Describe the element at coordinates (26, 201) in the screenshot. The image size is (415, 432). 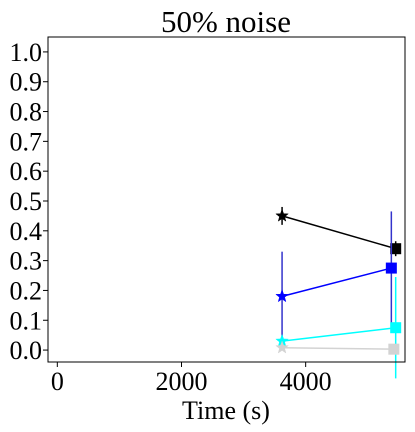
I see `y-tick-label: 0.5` at that location.